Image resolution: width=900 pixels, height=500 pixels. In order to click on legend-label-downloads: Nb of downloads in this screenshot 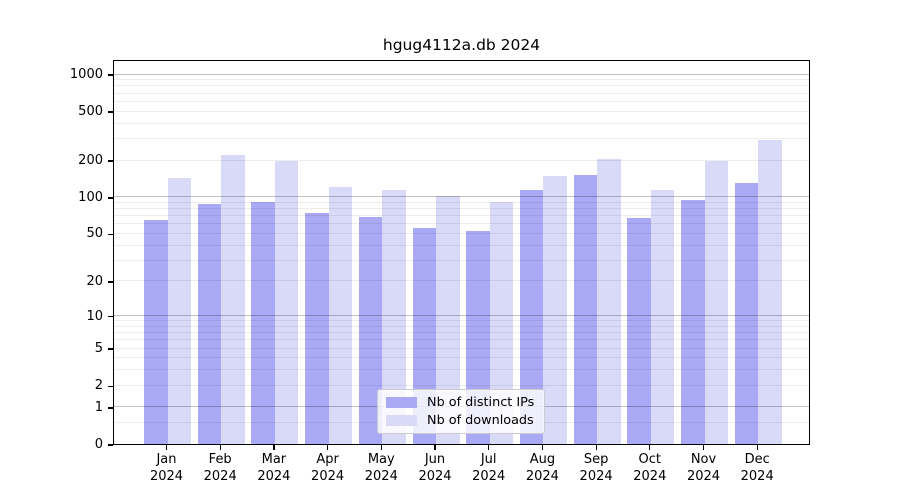, I will do `click(480, 420)`.